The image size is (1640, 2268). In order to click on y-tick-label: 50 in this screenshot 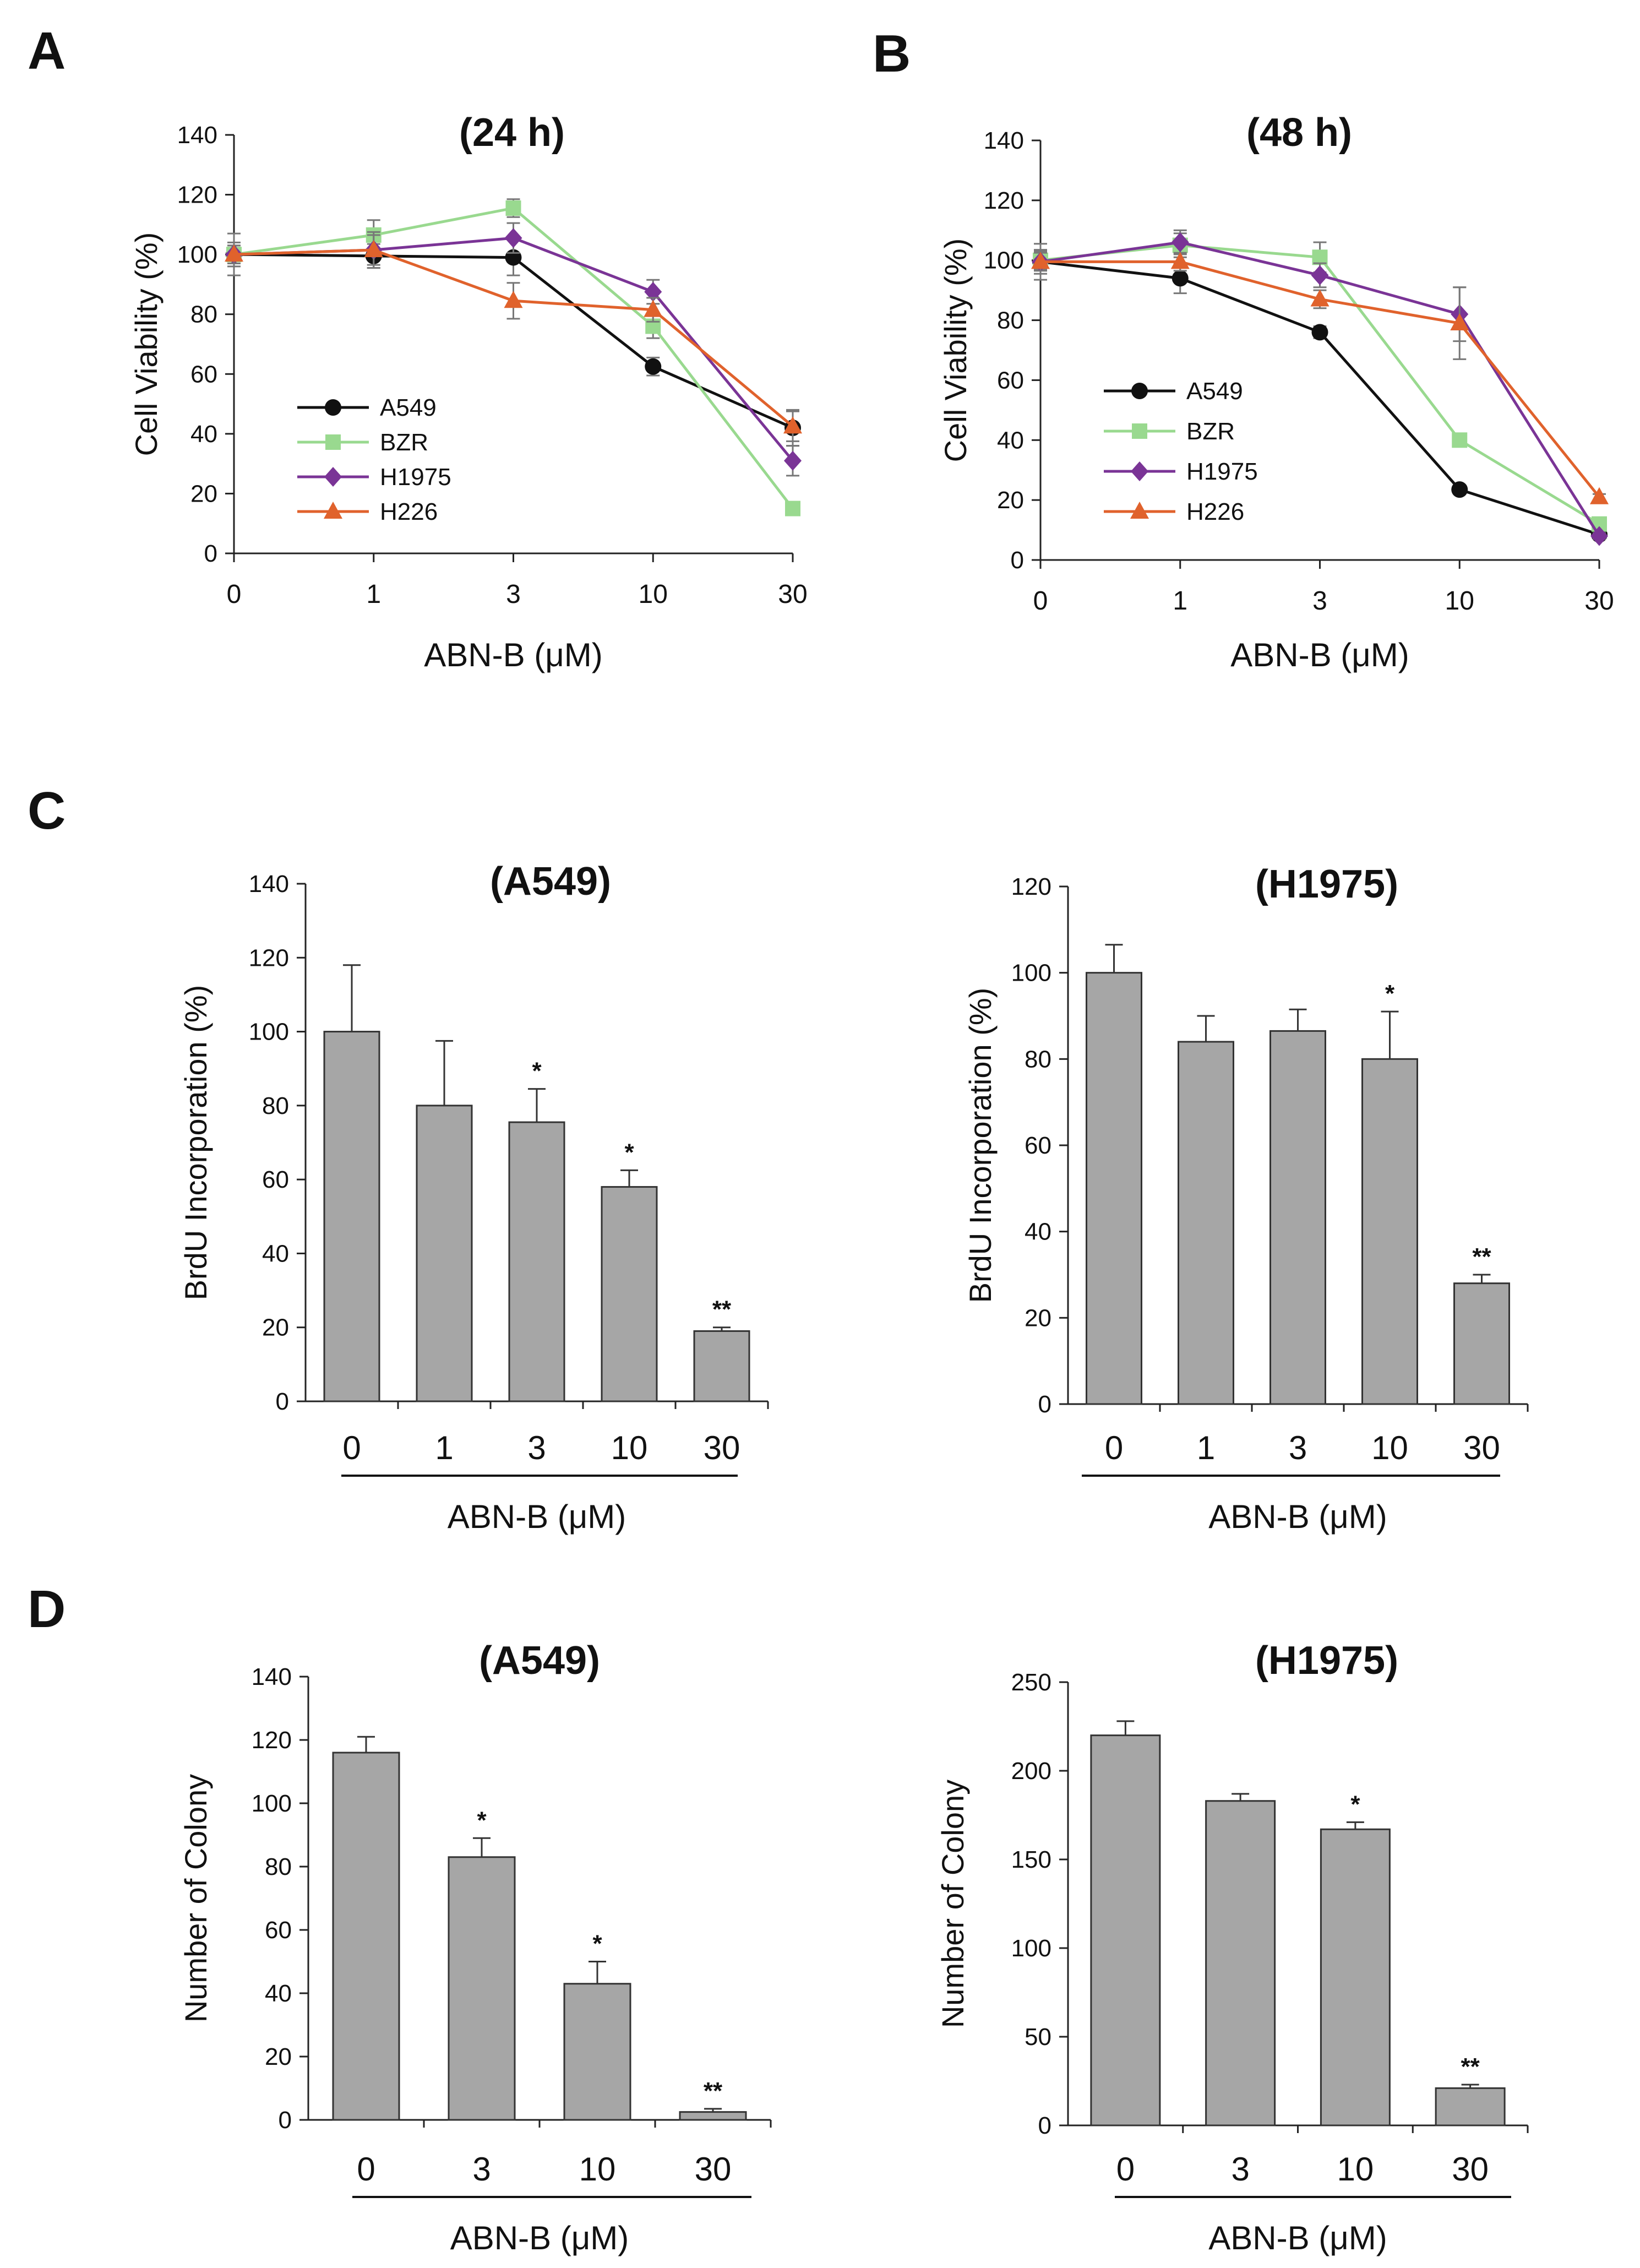, I will do `click(1038, 2037)`.